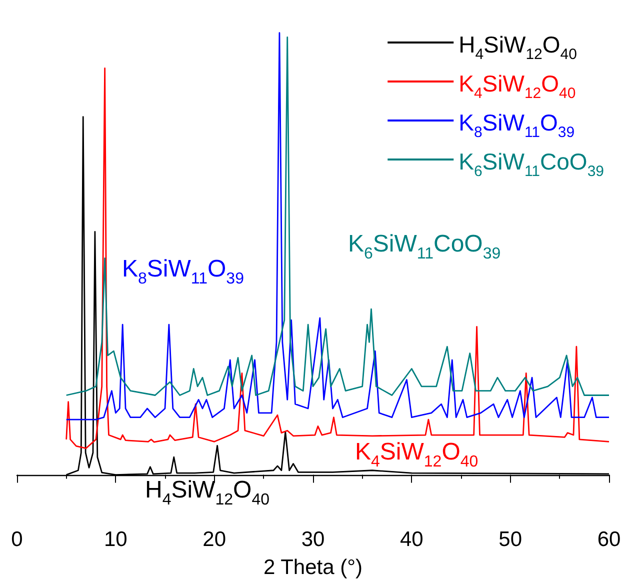 The width and height of the screenshot is (629, 585). I want to click on x-tick-label: 50, so click(510, 539).